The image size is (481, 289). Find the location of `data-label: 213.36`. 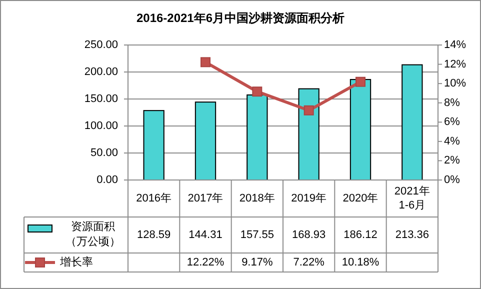

data-label: 213.36 is located at coordinates (412, 235).